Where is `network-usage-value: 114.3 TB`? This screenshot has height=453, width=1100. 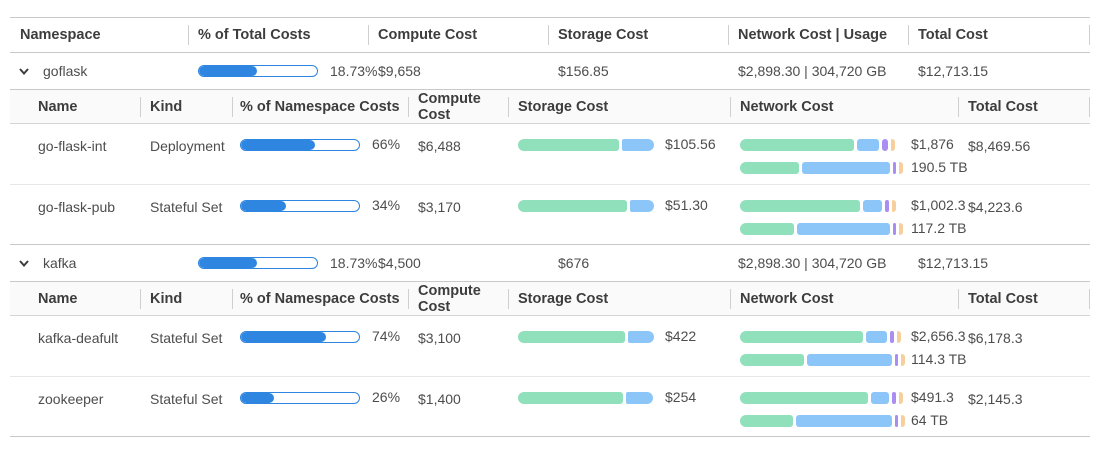
network-usage-value: 114.3 TB is located at coordinates (939, 359).